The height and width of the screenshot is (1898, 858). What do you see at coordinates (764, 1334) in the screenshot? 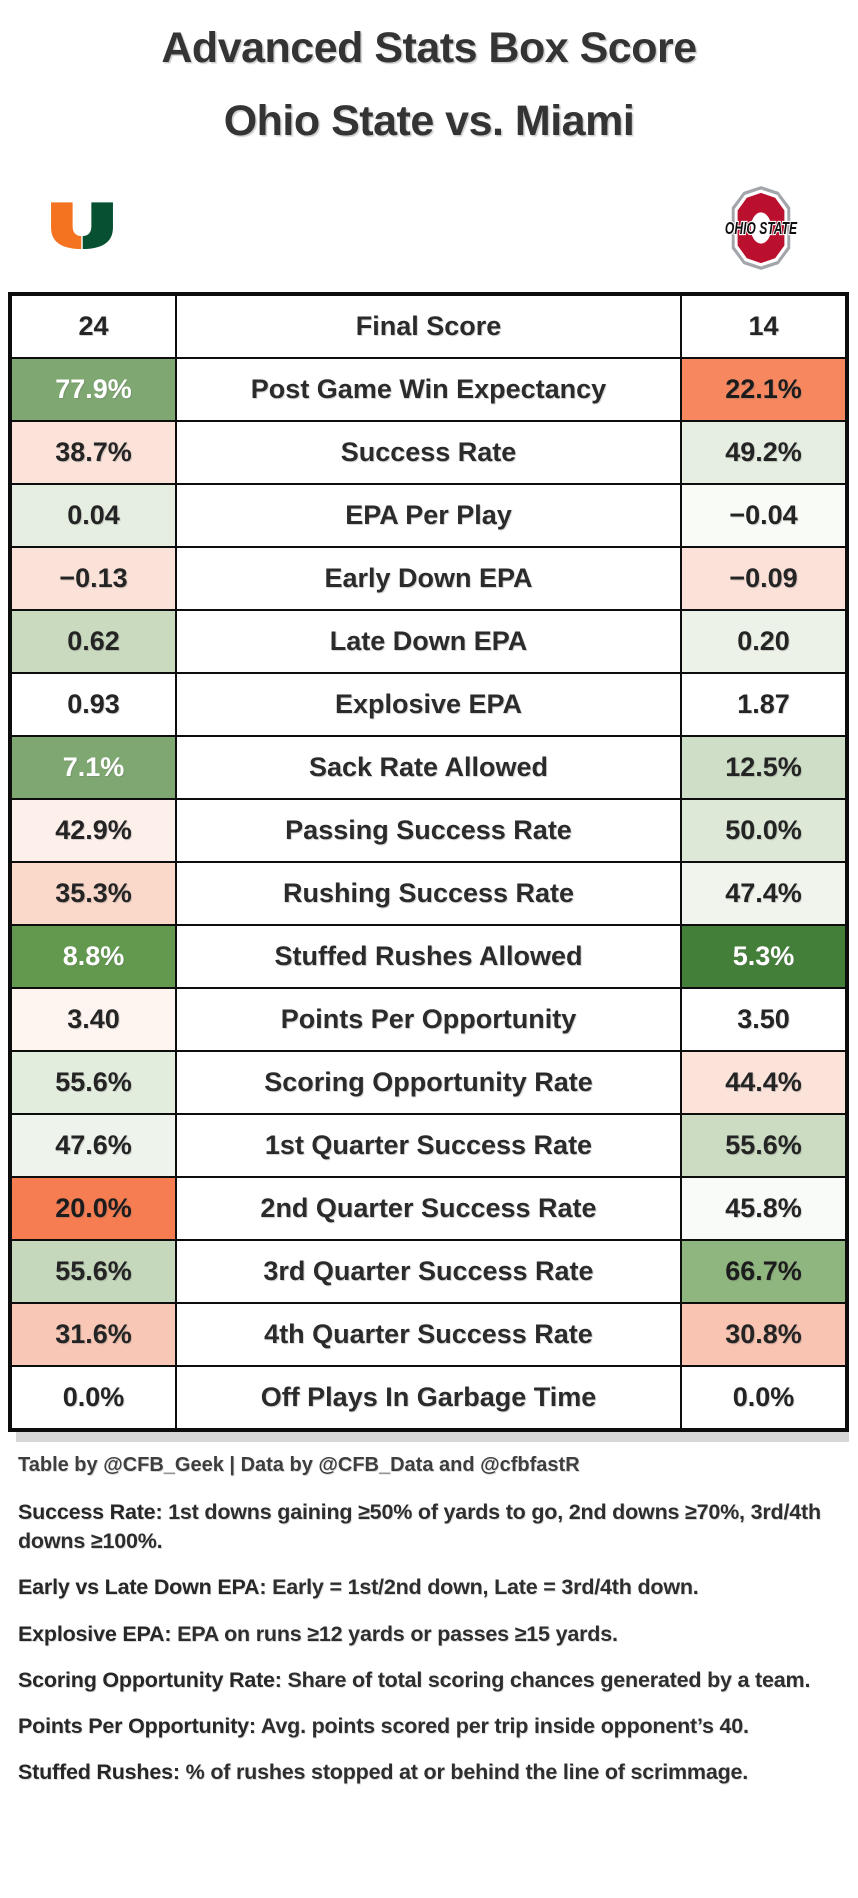
I see `ohio-state-value-cell: 30.8%` at bounding box center [764, 1334].